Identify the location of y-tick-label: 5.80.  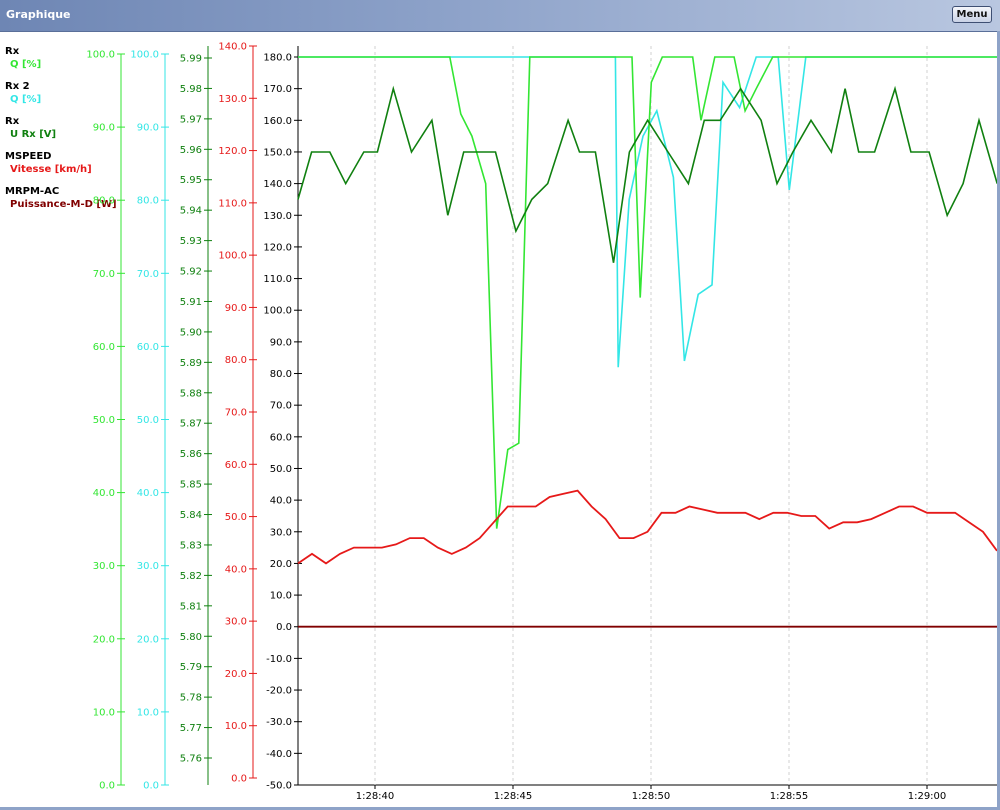
(191, 637).